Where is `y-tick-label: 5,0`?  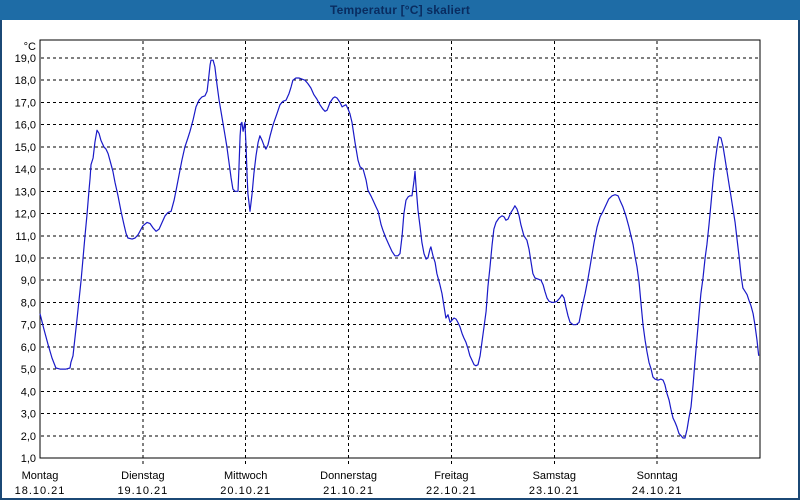 y-tick-label: 5,0 is located at coordinates (28, 370).